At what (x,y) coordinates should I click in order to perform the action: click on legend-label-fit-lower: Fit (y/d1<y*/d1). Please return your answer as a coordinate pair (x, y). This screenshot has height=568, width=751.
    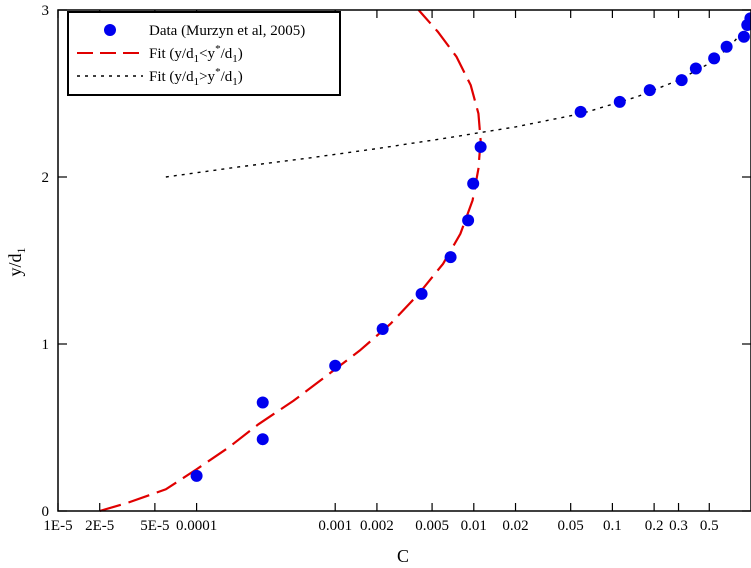
    Looking at the image, I should click on (196, 54).